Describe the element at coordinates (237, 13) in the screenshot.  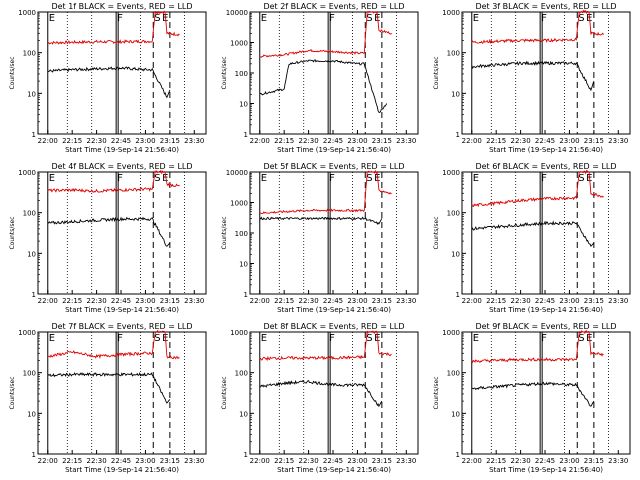
I see `y-tick-label: 10000` at that location.